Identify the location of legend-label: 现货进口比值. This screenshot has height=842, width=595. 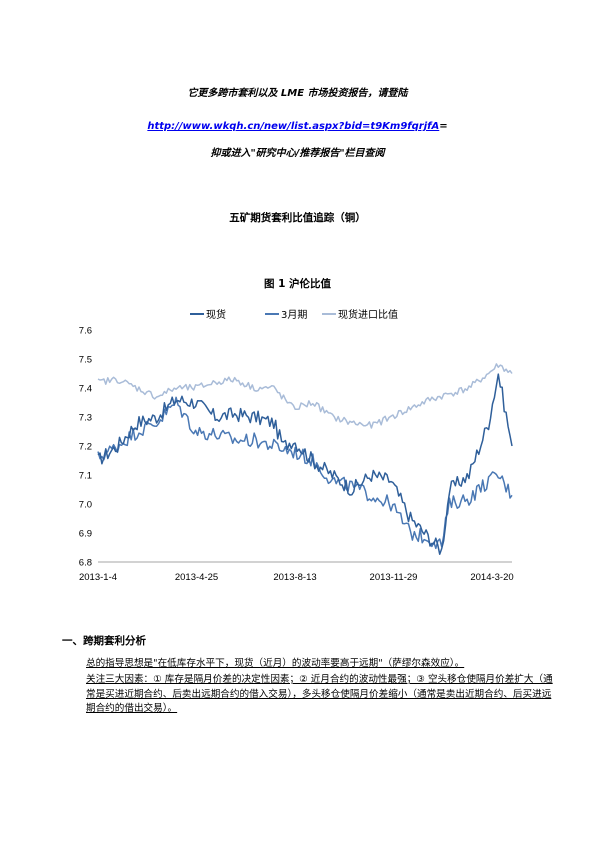
(368, 314).